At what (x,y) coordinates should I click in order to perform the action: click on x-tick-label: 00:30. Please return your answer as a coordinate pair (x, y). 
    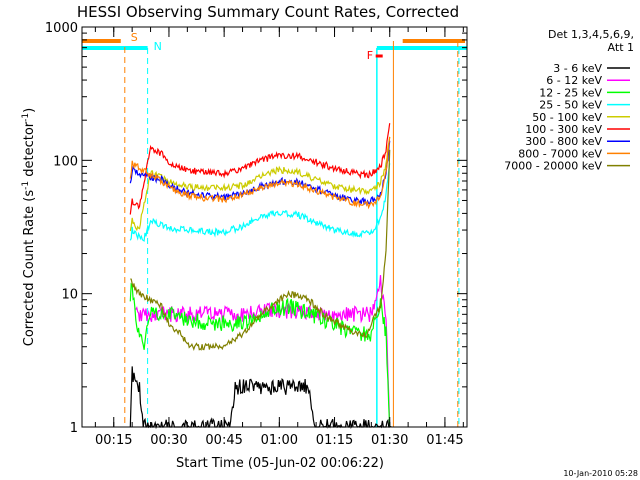
    Looking at the image, I should click on (168, 440).